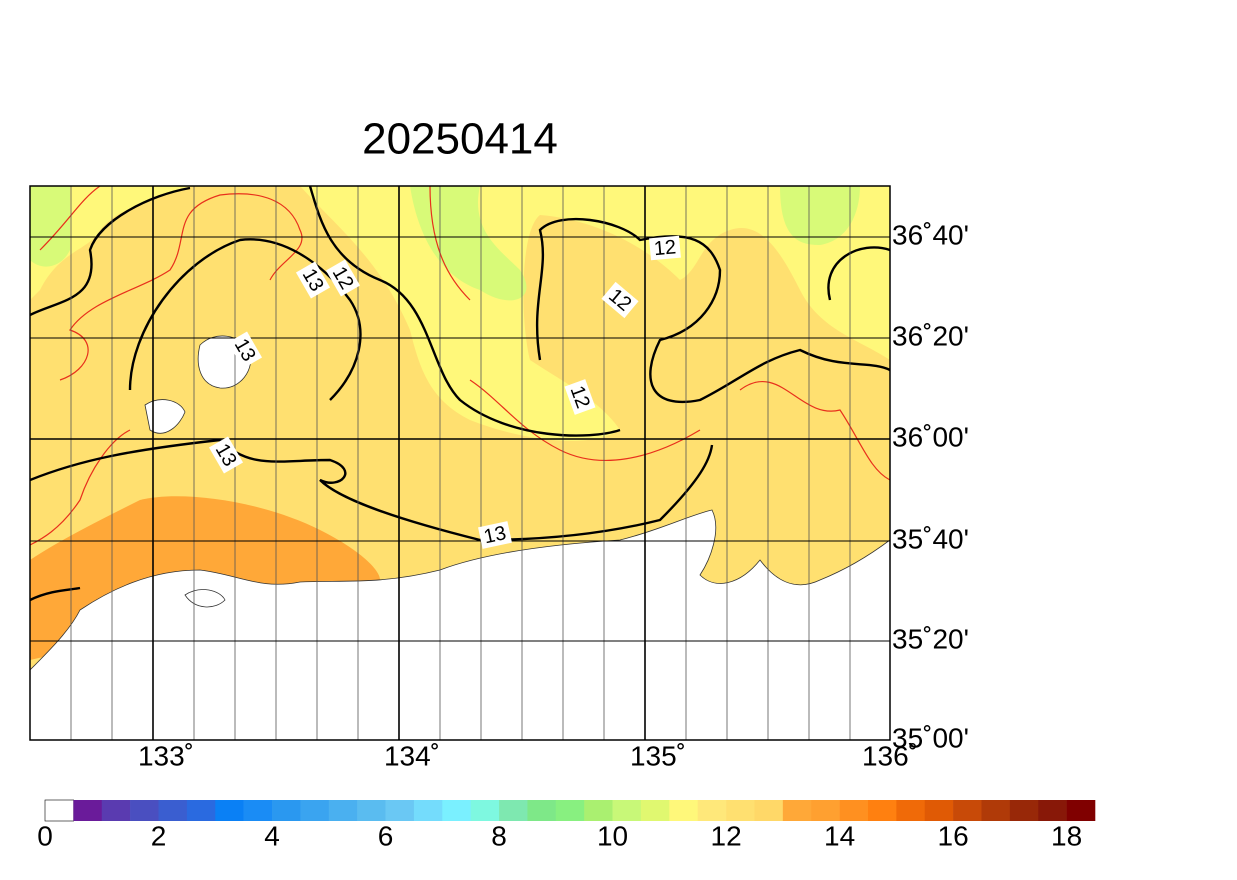 This screenshot has height=880, width=1237. I want to click on lat-label: 36˚00', so click(930, 436).